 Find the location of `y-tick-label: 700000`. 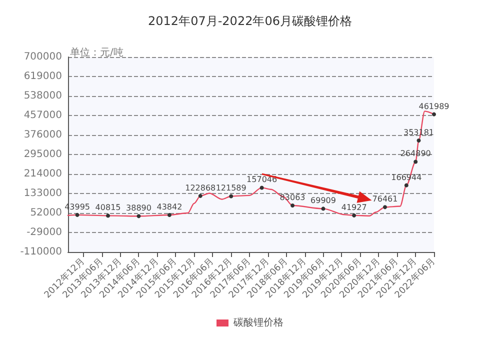

y-tick-label: 700000 is located at coordinates (43, 57).